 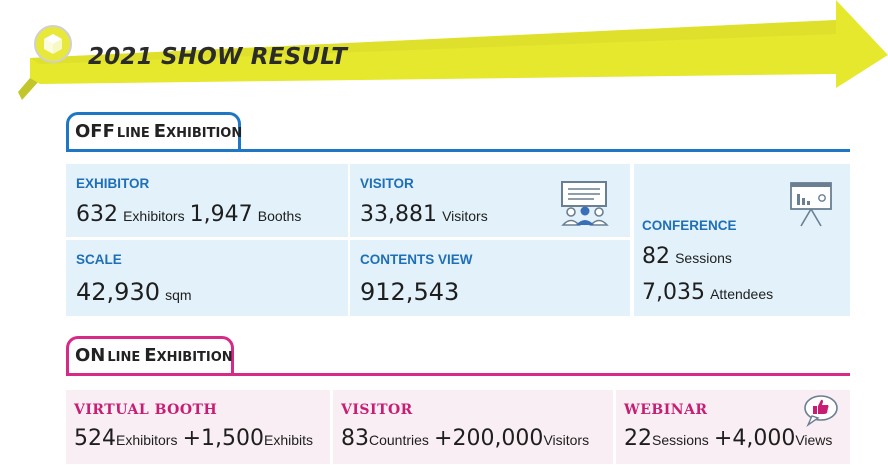 I want to click on exhibitor-card: EXHIBITOR 632 Exhibitors 1,947 Booths, so click(x=207, y=200).